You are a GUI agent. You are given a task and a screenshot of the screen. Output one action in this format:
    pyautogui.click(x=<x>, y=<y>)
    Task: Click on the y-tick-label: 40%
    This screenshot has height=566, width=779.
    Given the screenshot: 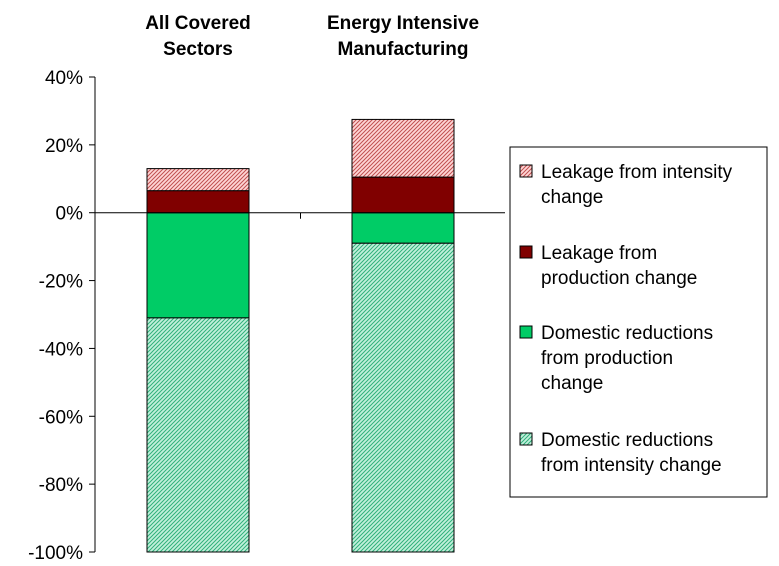 What is the action you would take?
    pyautogui.click(x=64, y=78)
    